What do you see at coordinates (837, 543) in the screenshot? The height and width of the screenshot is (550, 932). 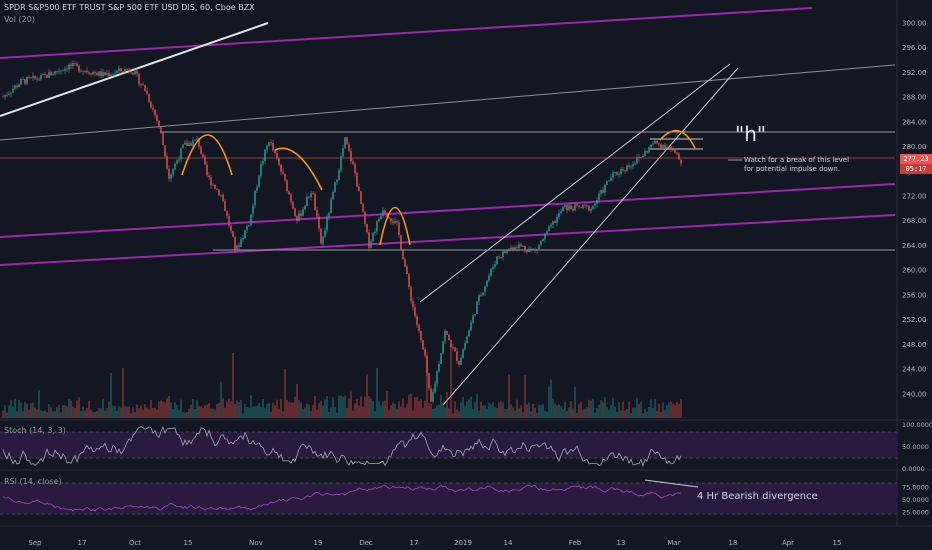 I see `time-tick-label: 15` at bounding box center [837, 543].